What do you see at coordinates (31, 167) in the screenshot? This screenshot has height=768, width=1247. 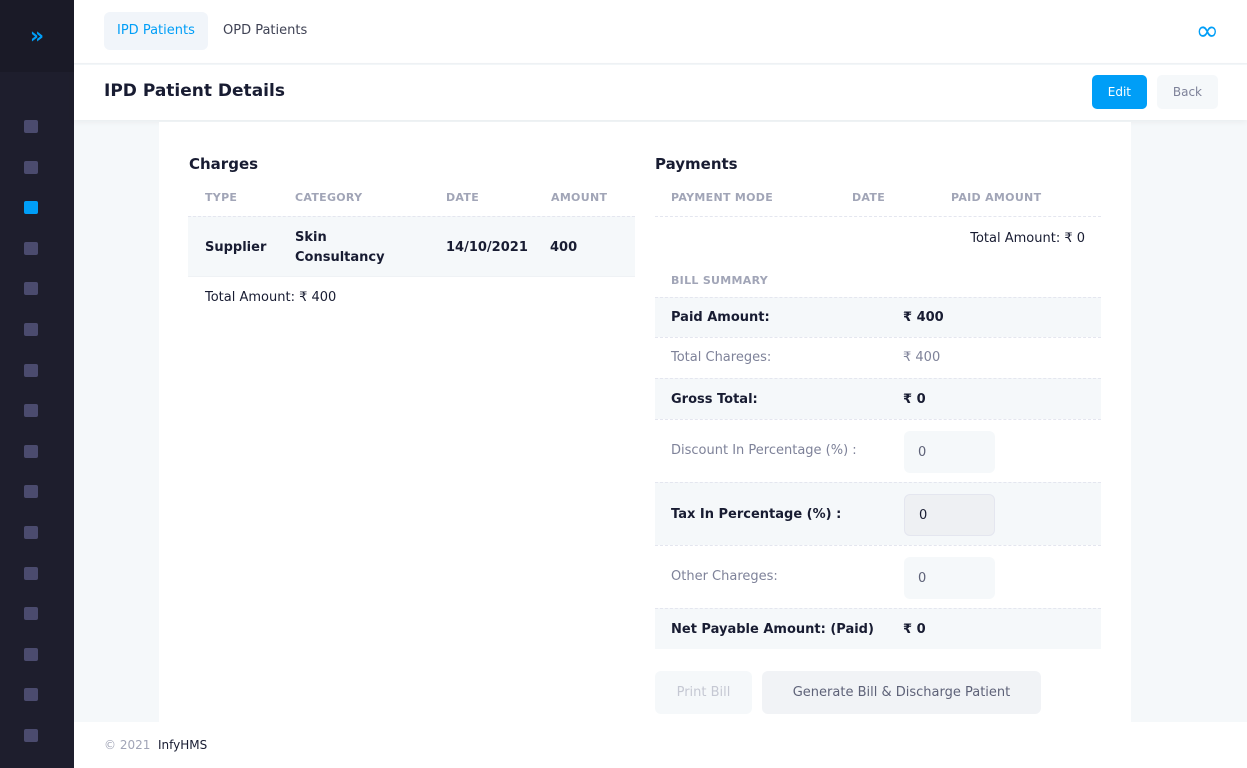 I see `users-icon` at bounding box center [31, 167].